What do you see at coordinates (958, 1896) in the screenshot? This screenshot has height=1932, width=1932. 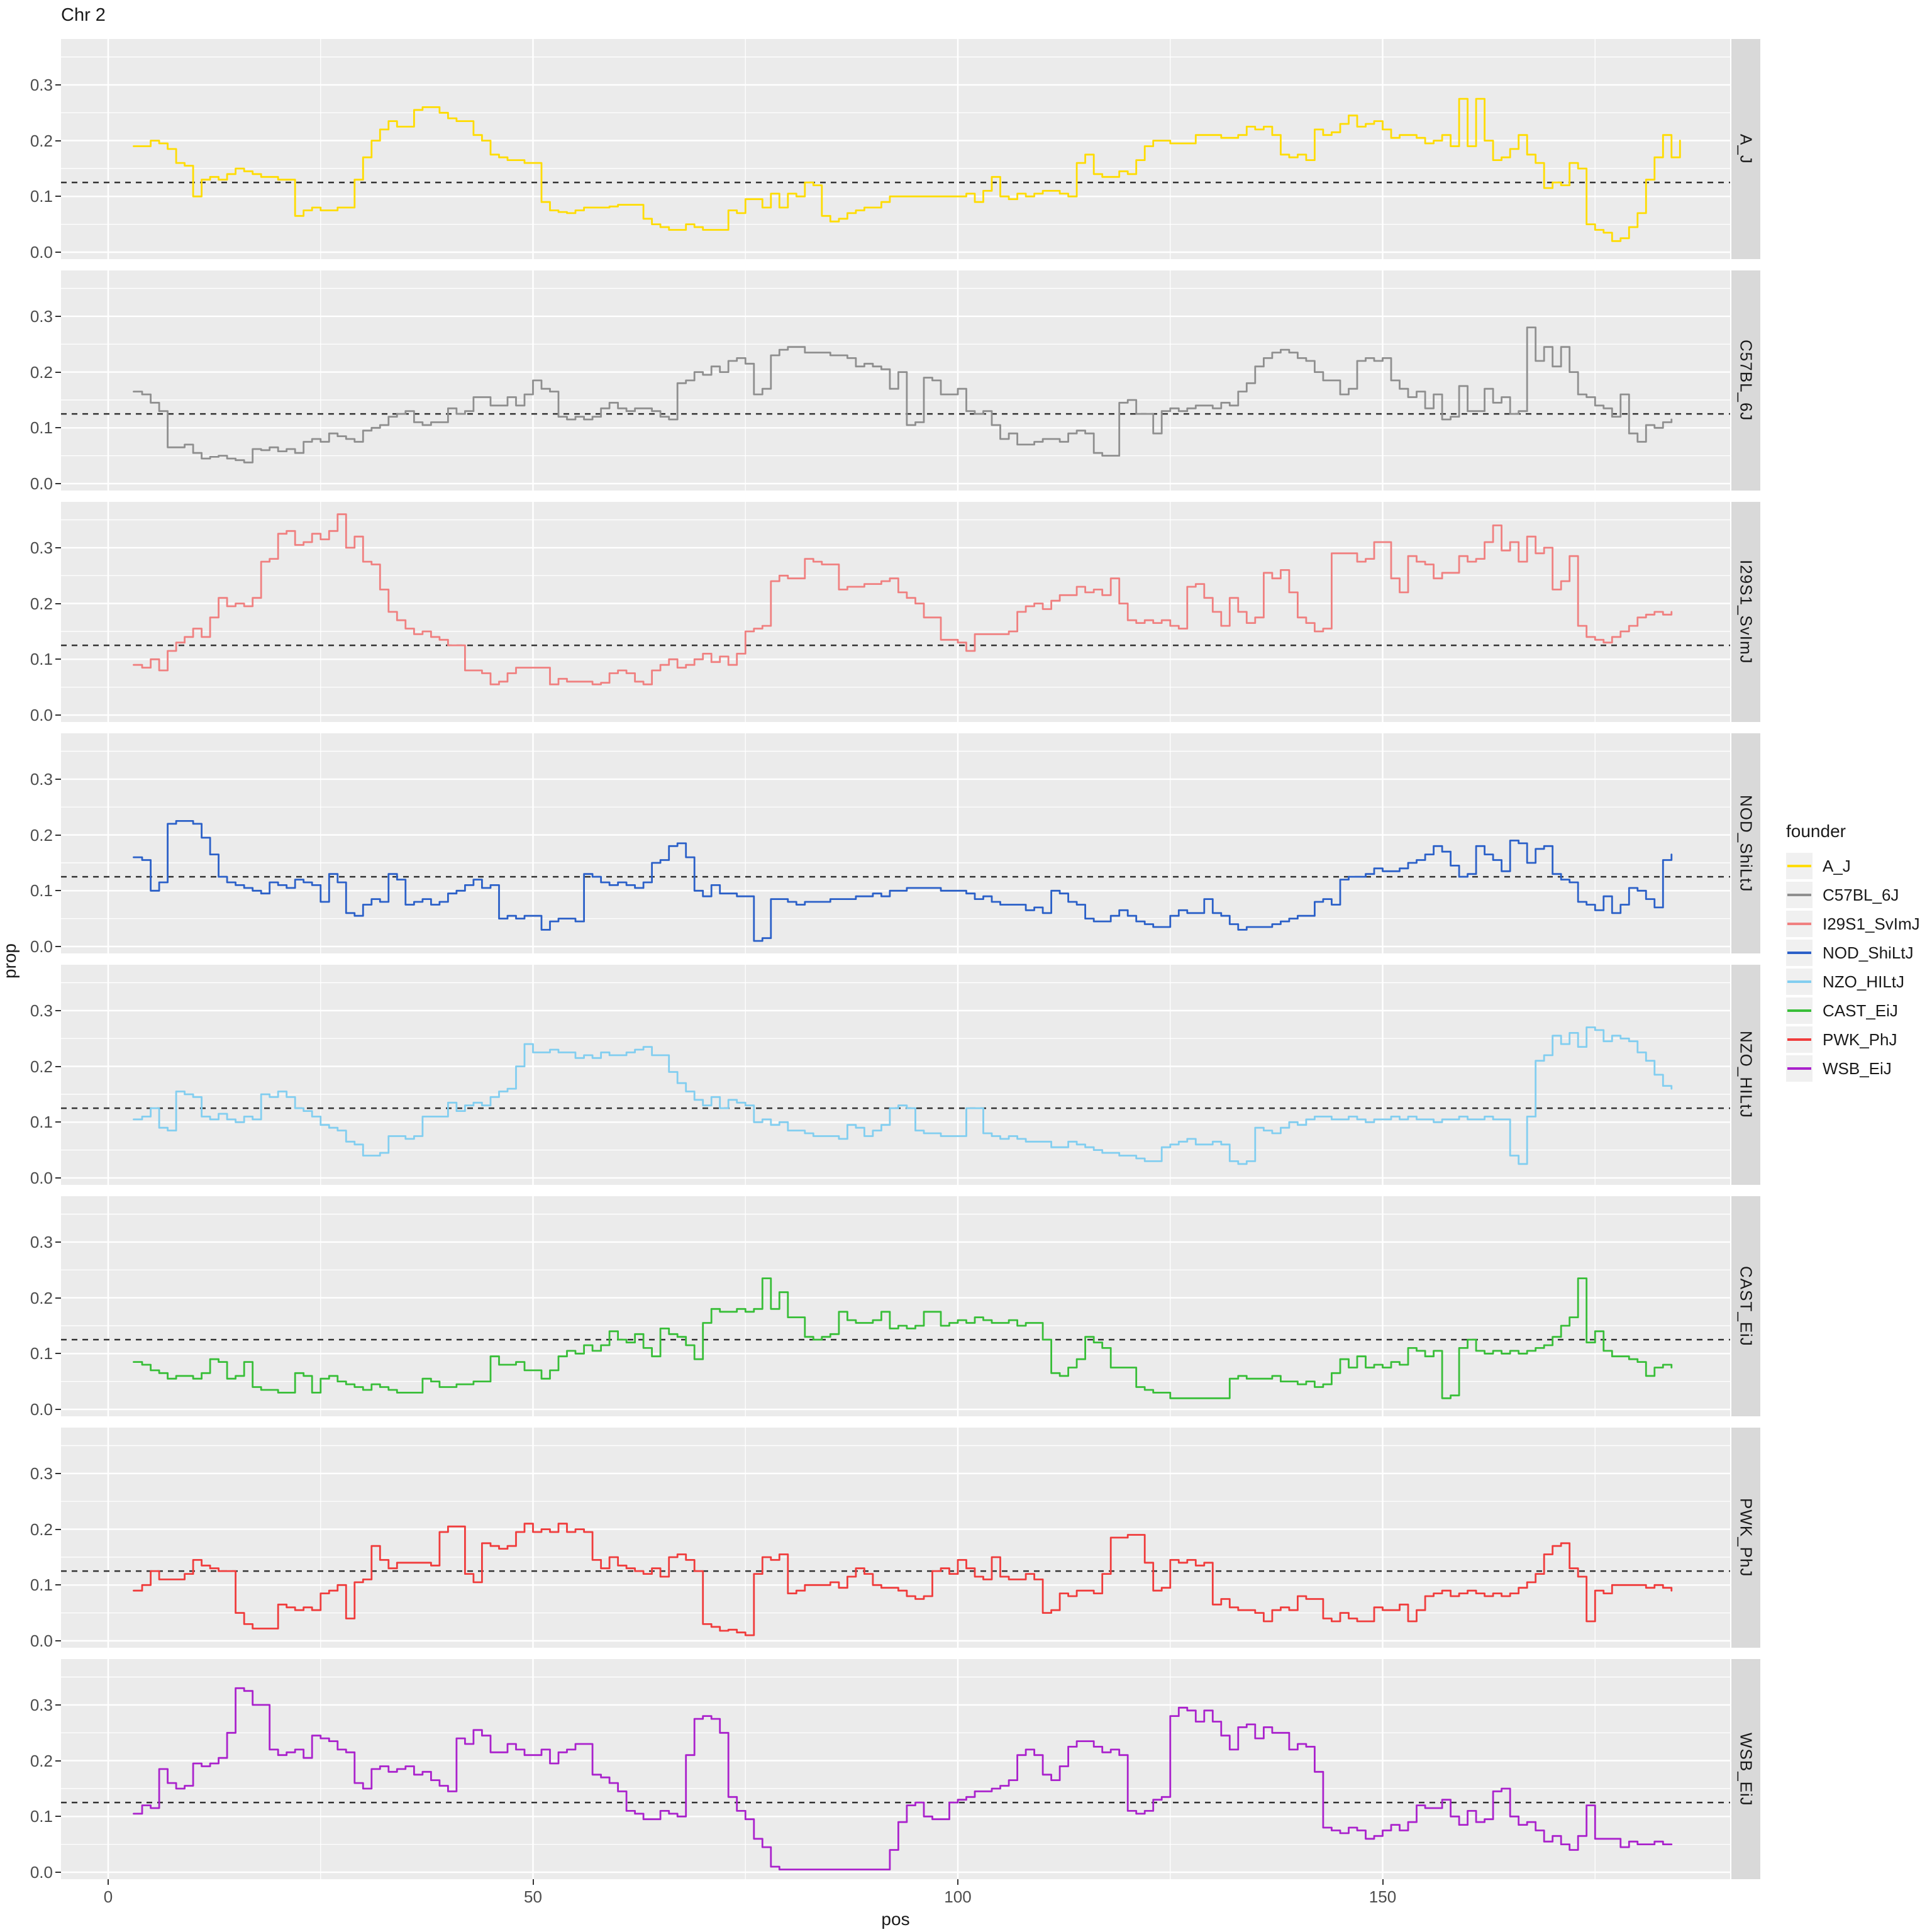 I see `x-tick-label: 100` at bounding box center [958, 1896].